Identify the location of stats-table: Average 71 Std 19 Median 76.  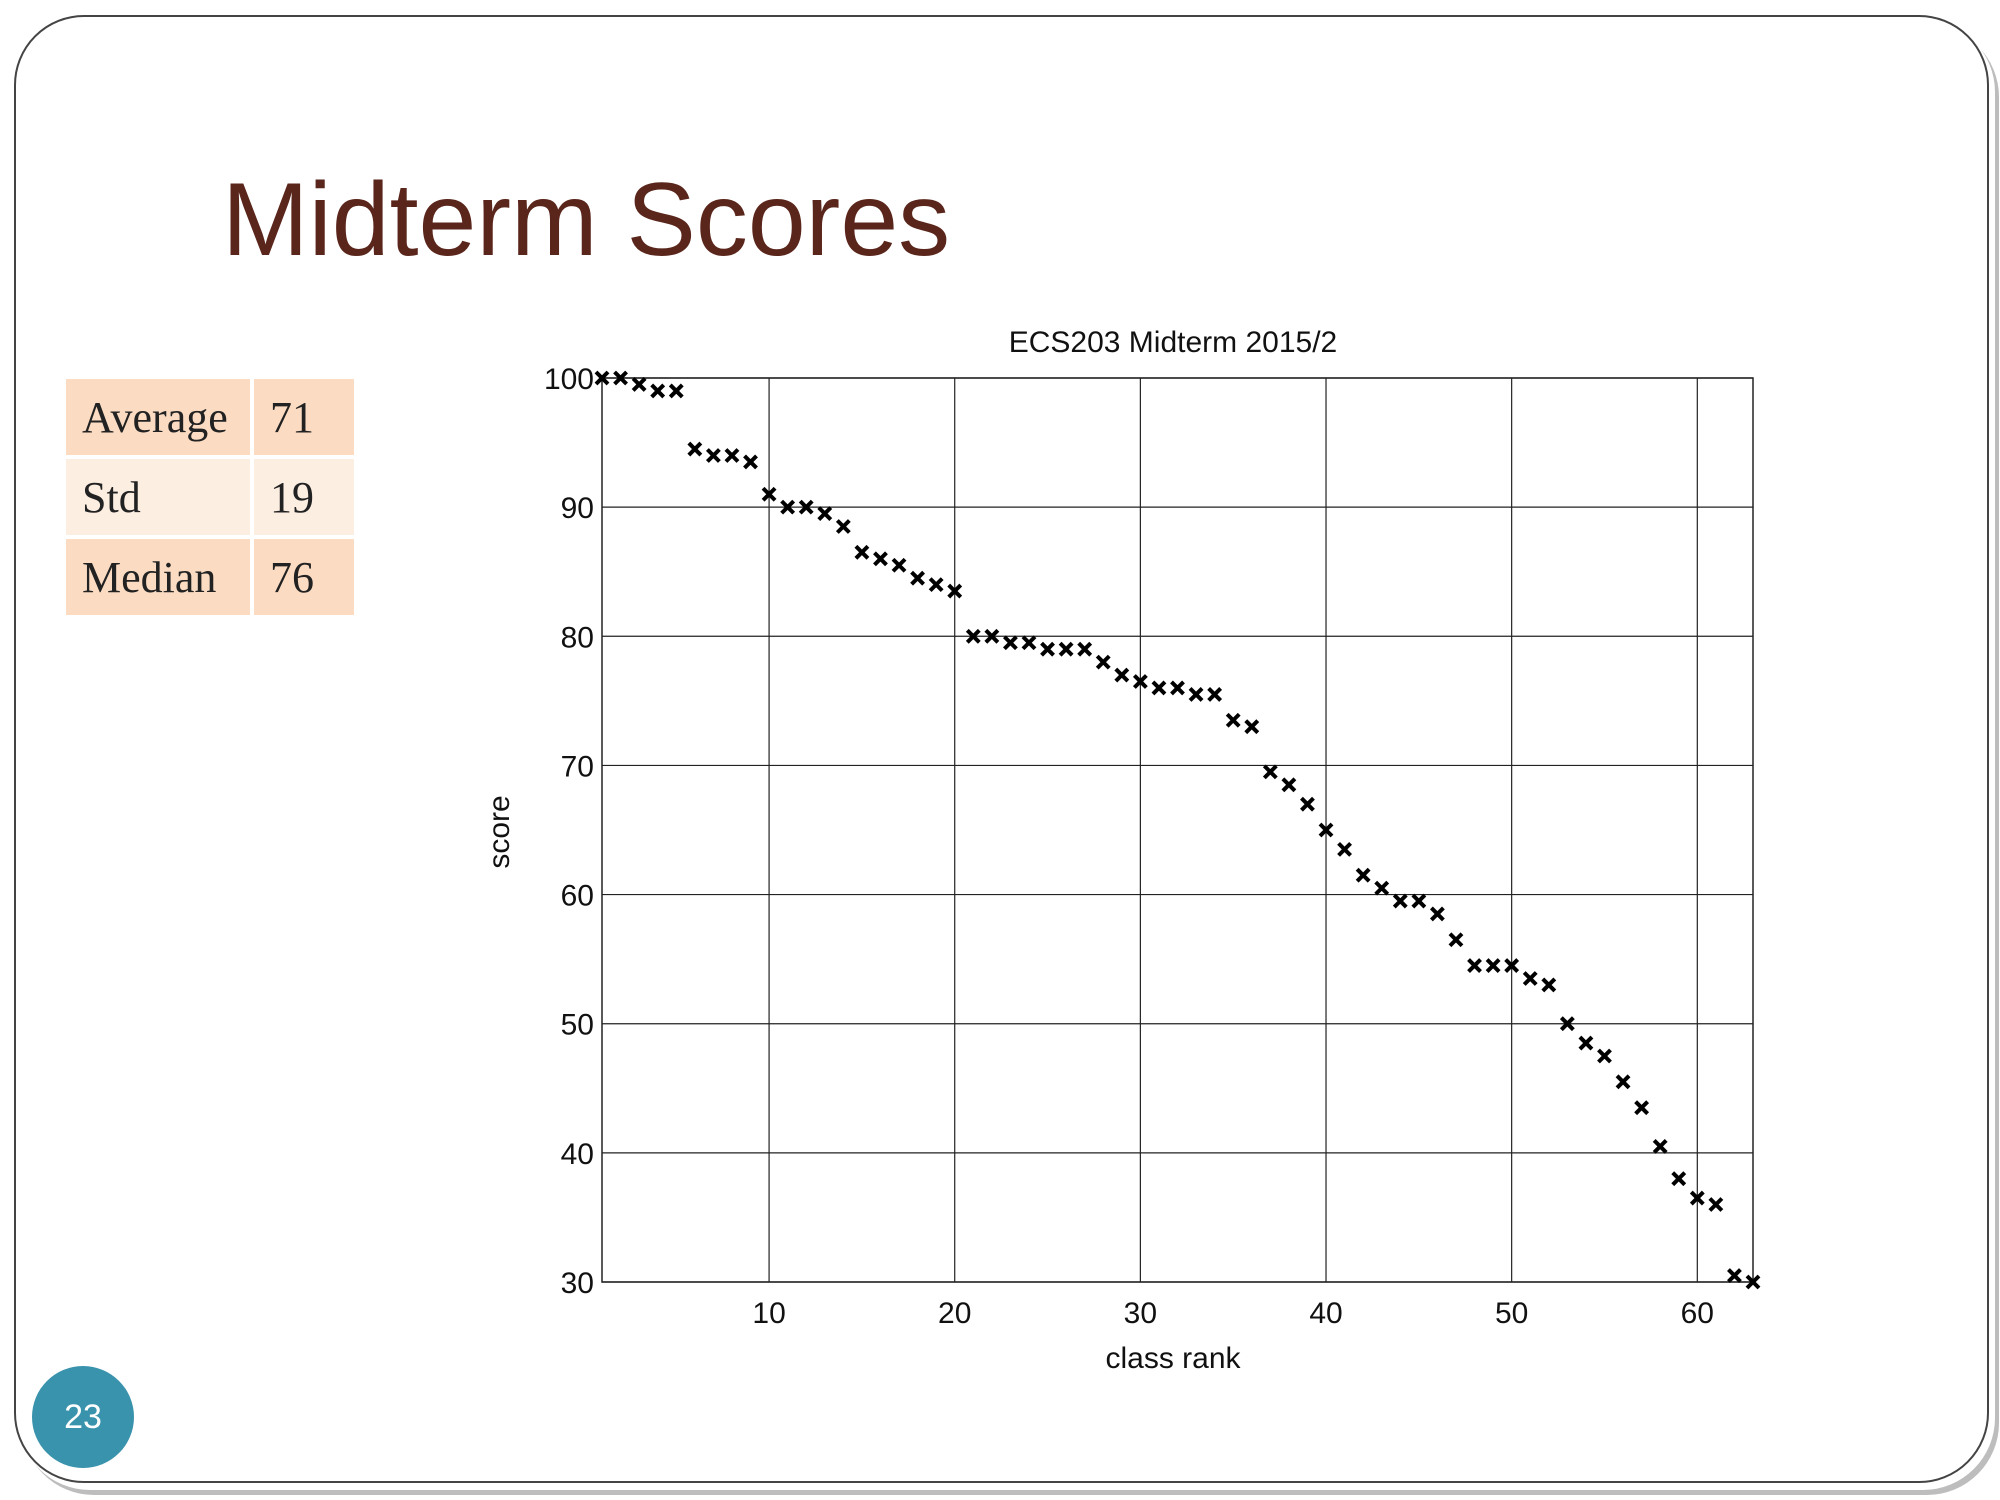
(210, 497).